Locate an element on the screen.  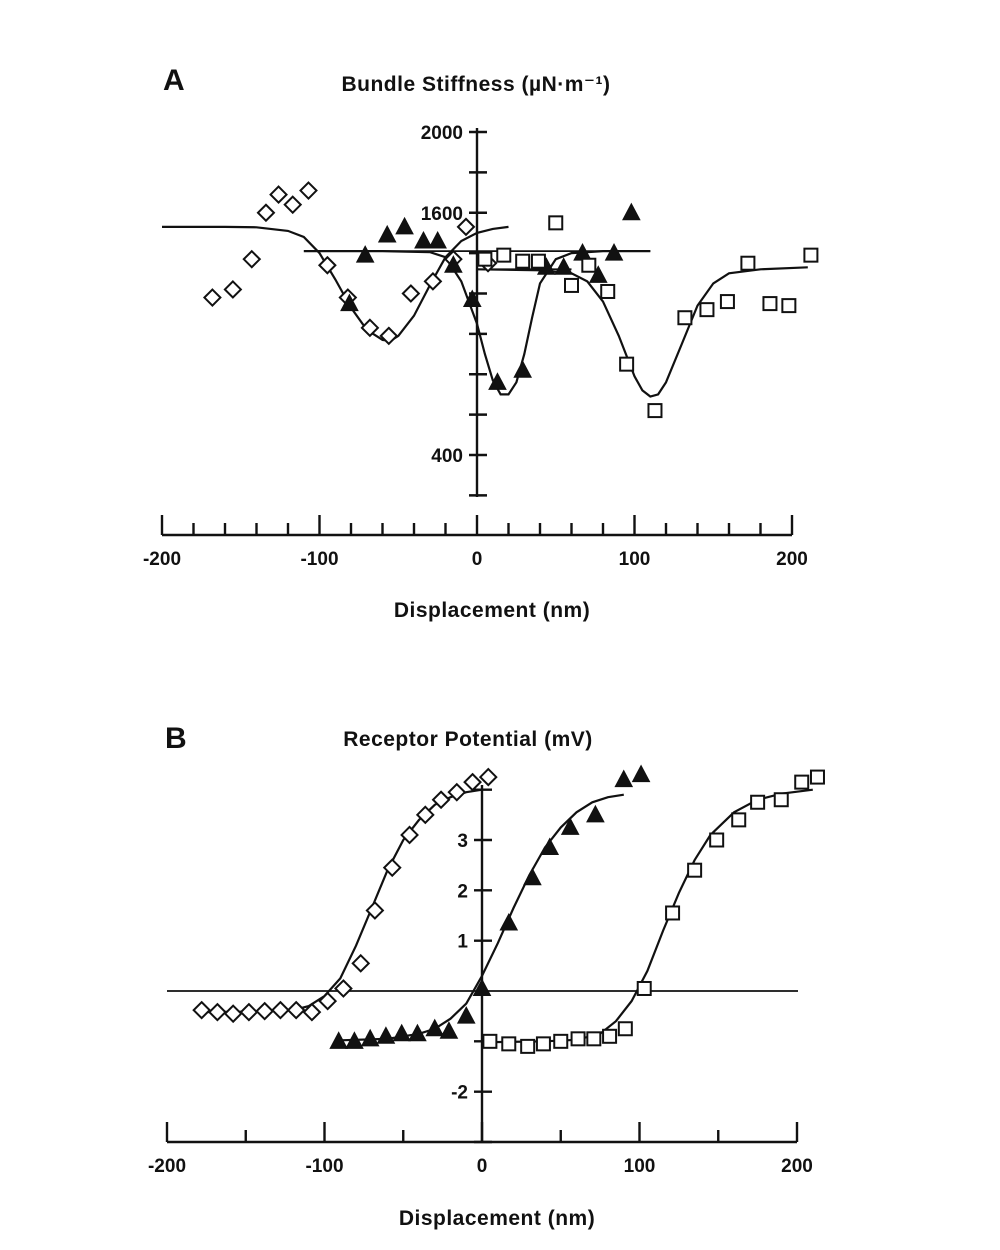
y-tick-label: 1600 is located at coordinates (442, 214).